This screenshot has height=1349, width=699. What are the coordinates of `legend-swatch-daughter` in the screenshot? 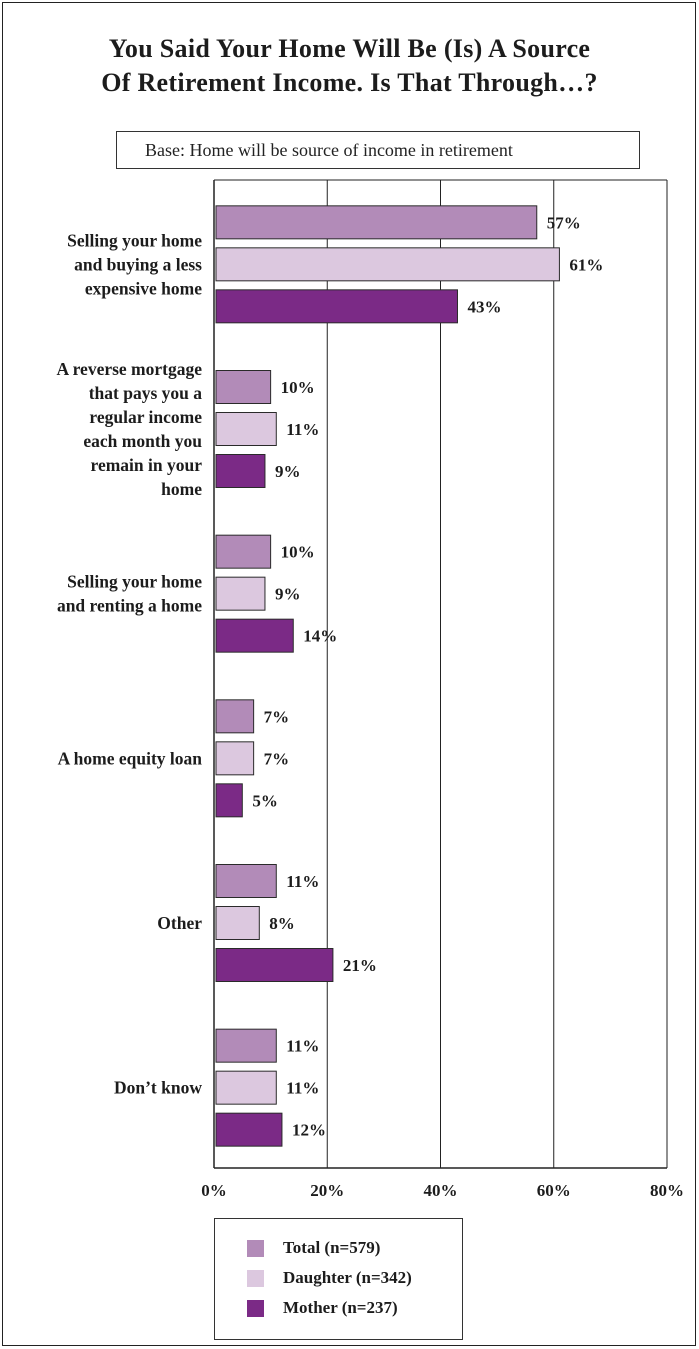 It's located at (255, 1278).